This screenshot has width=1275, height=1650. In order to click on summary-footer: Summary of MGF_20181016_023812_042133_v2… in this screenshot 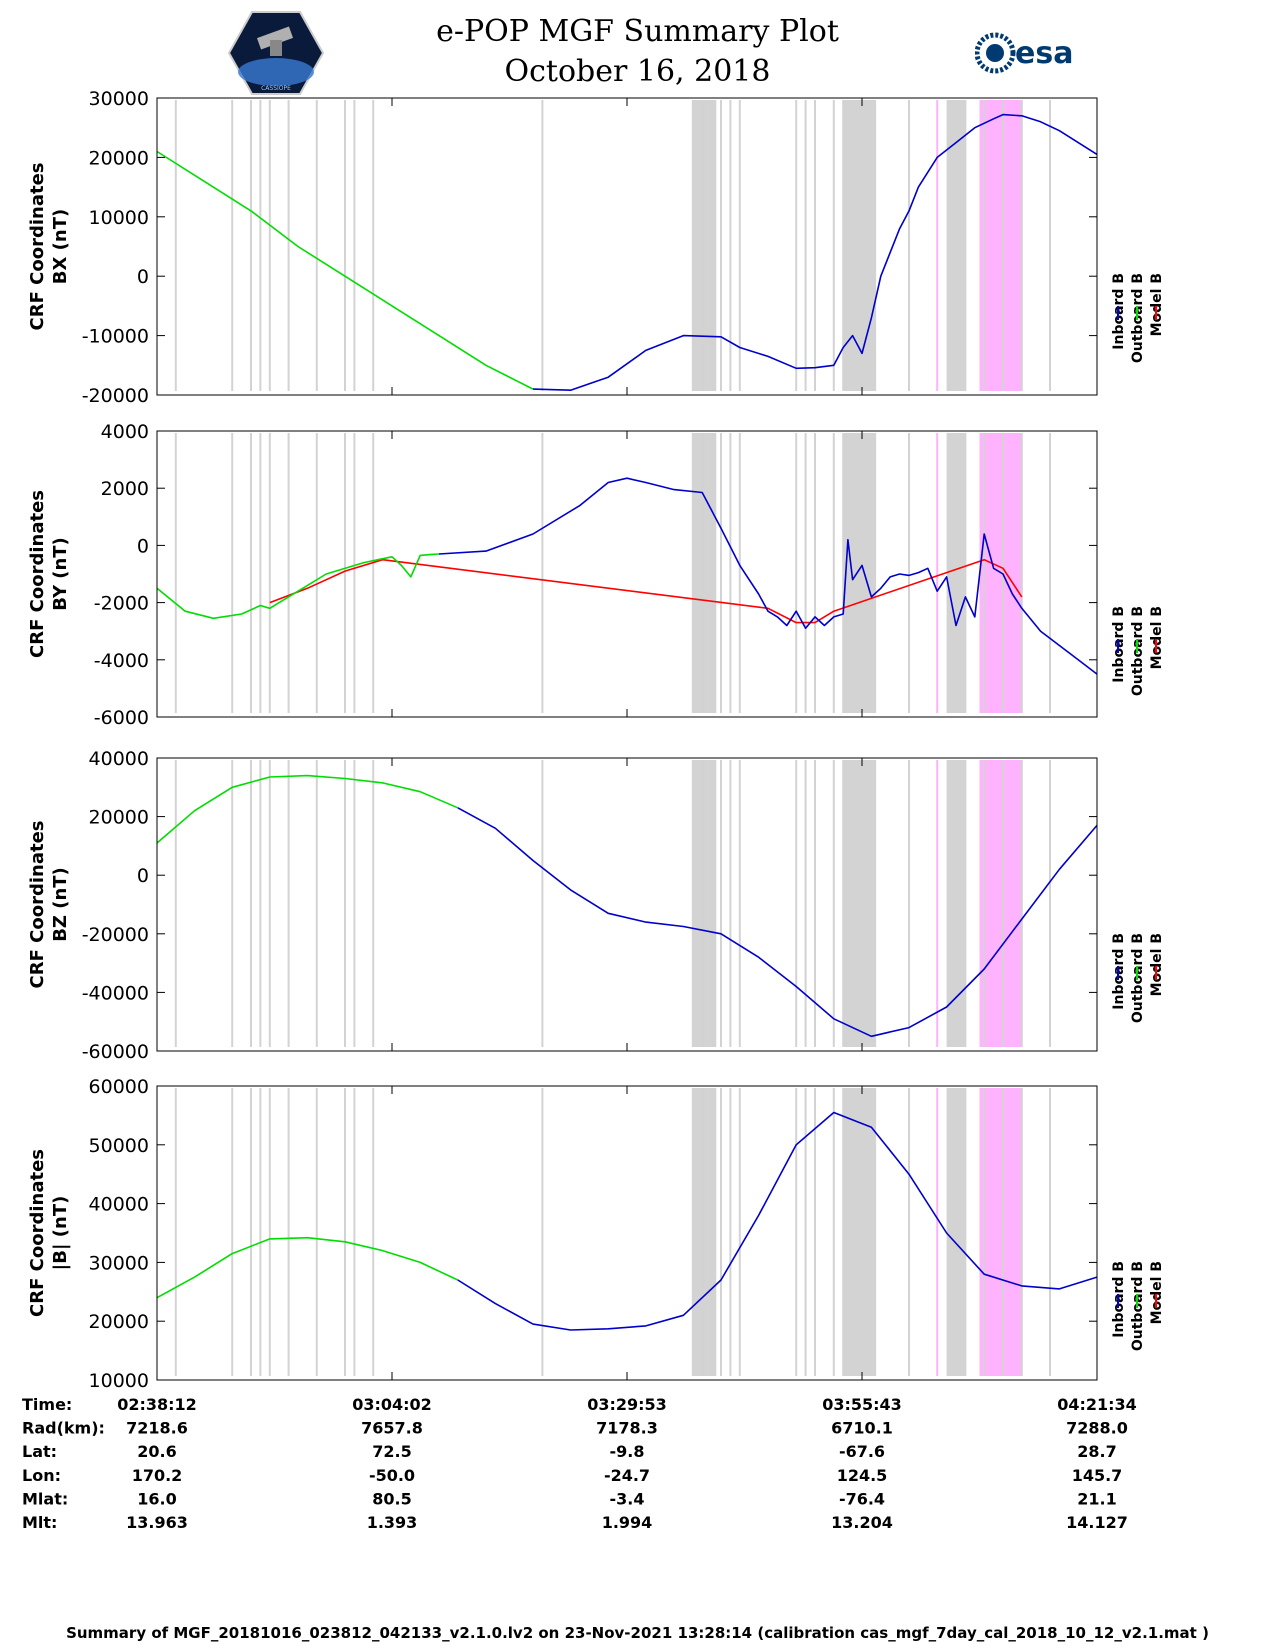, I will do `click(637, 1633)`.